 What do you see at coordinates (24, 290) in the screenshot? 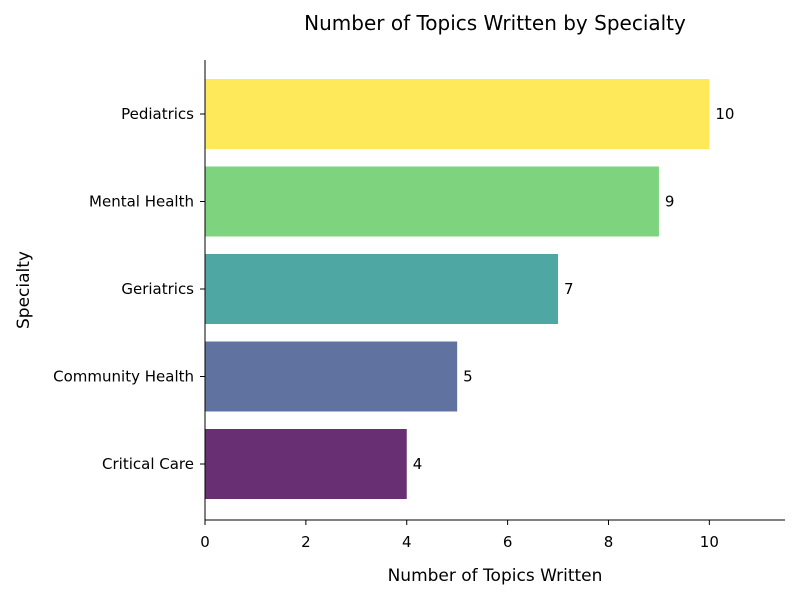
I see `y-axis-label: Specialty` at bounding box center [24, 290].